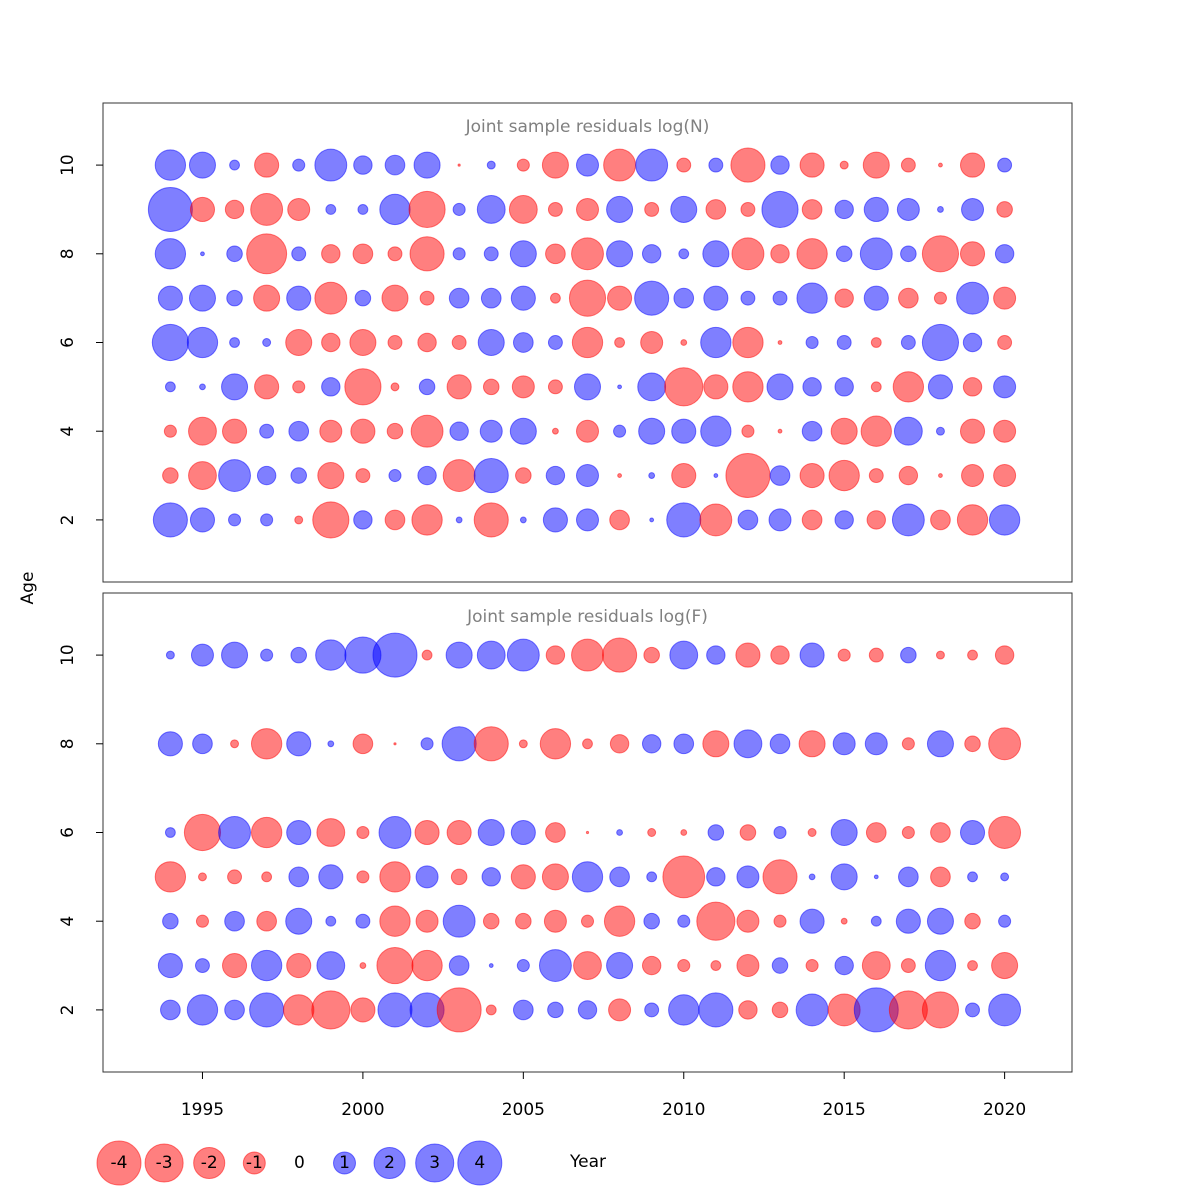 The height and width of the screenshot is (1200, 1200). What do you see at coordinates (683, 1110) in the screenshot?
I see `x-tick-label: 2010` at bounding box center [683, 1110].